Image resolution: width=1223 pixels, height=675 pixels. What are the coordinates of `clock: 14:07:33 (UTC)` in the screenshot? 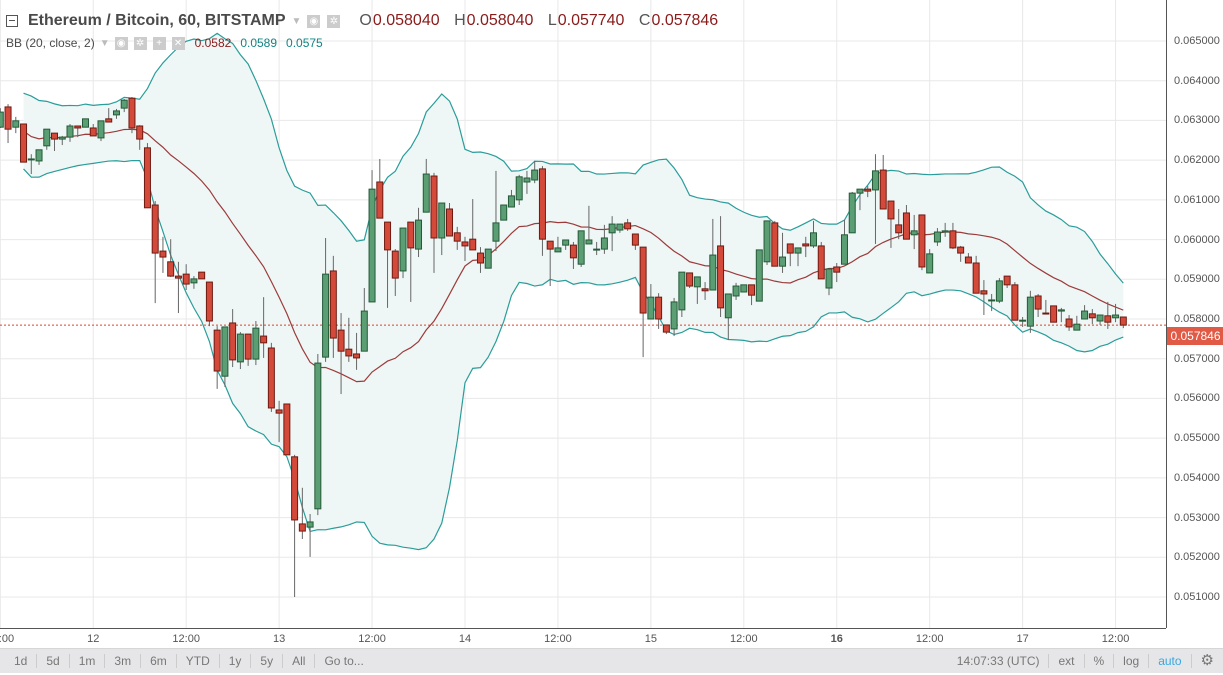 It's located at (999, 661).